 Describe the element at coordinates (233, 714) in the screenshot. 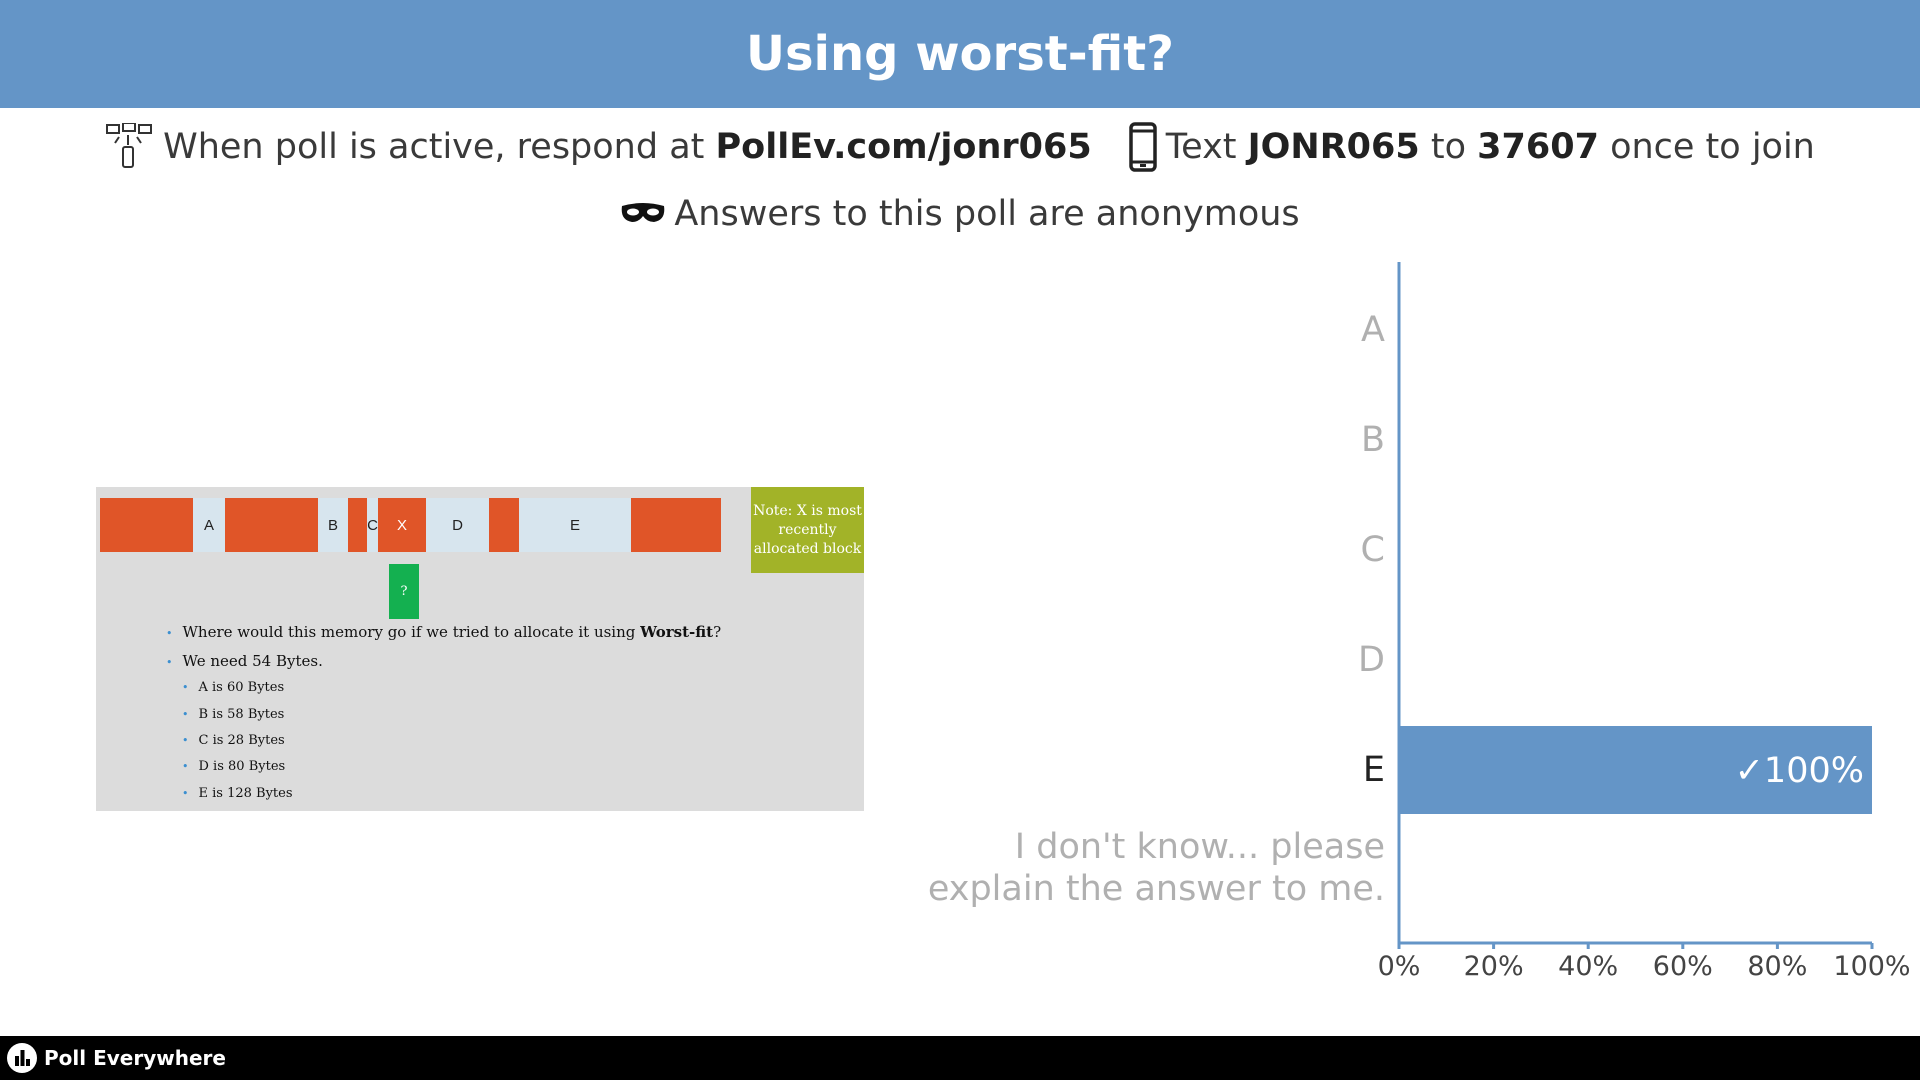

I see `sub-bullet: • B is 58 Bytes` at that location.